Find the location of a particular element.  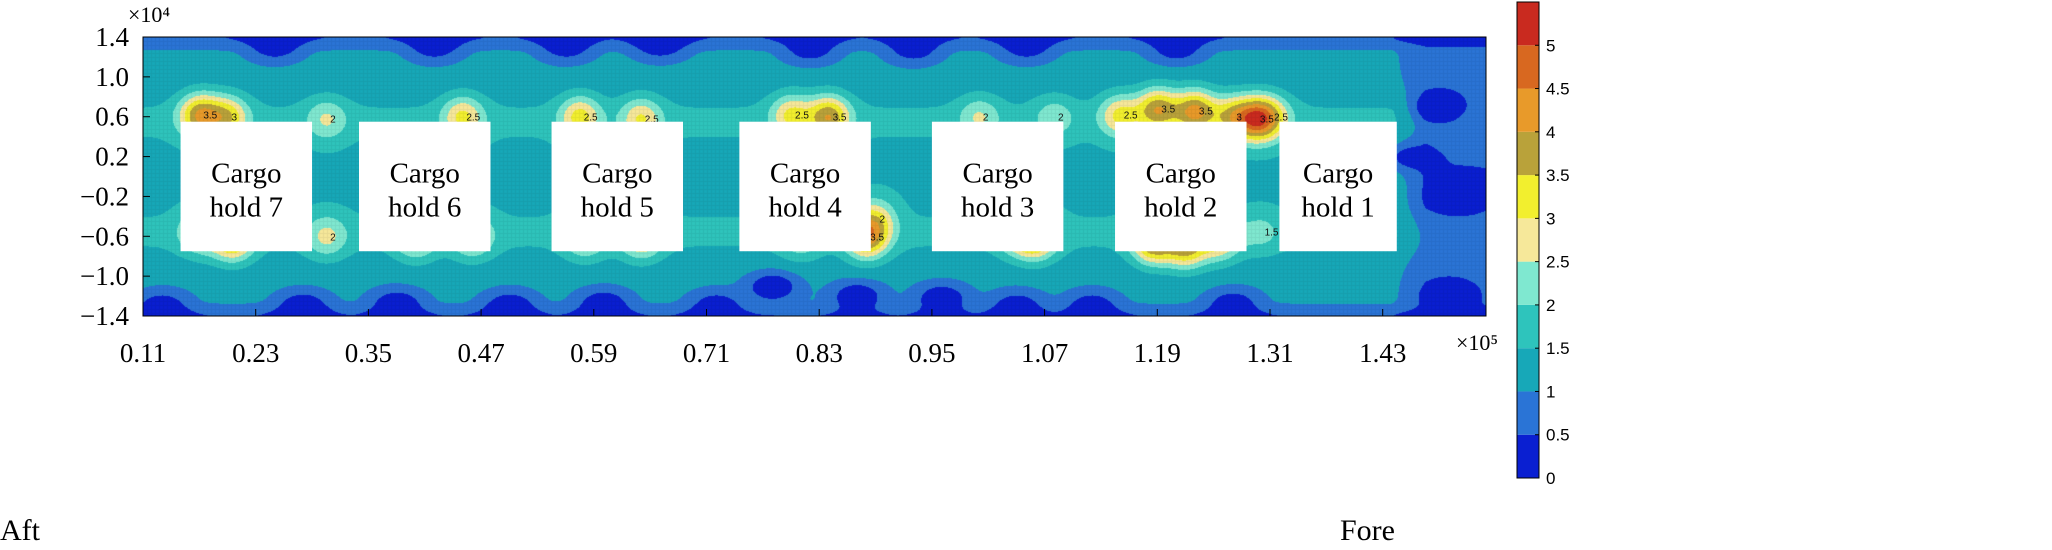

colorbar-tick-label: 0.5 is located at coordinates (1558, 435).